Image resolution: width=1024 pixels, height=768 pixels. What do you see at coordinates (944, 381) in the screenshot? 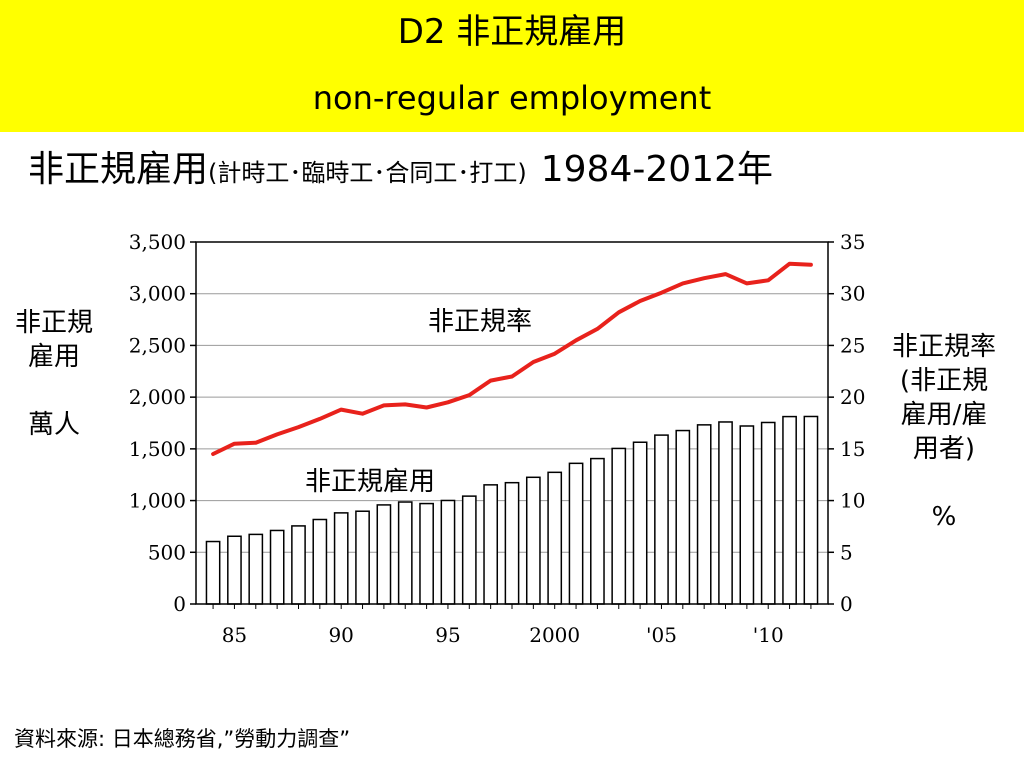
I see `right-axis-title-line2: (非正規` at bounding box center [944, 381].